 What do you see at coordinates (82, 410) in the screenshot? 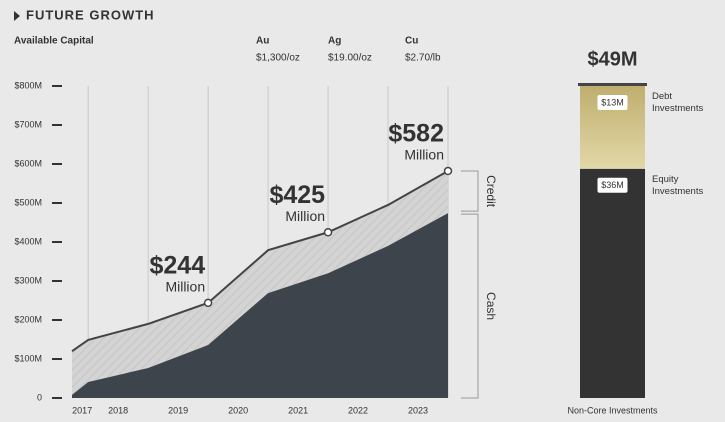
I see `x-tick-label: 2017` at bounding box center [82, 410].